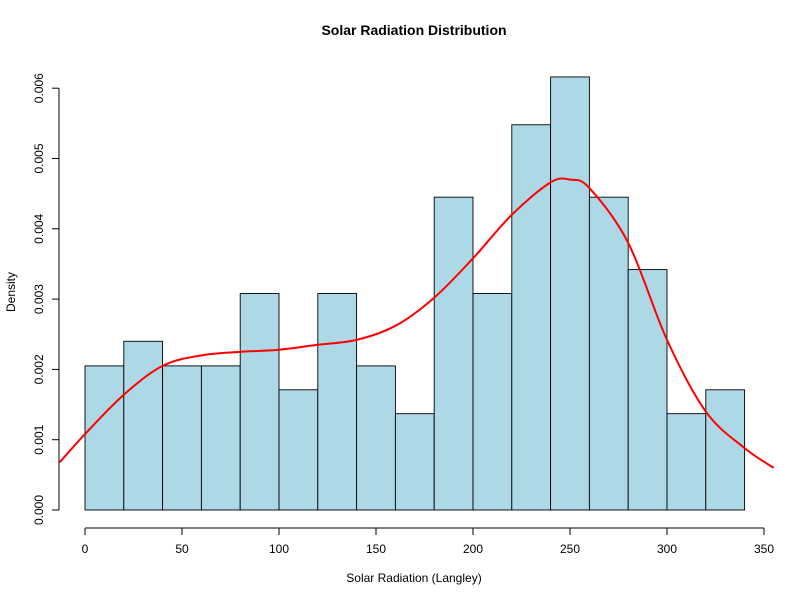 The width and height of the screenshot is (800, 600). I want to click on x-tick-label: 350, so click(764, 549).